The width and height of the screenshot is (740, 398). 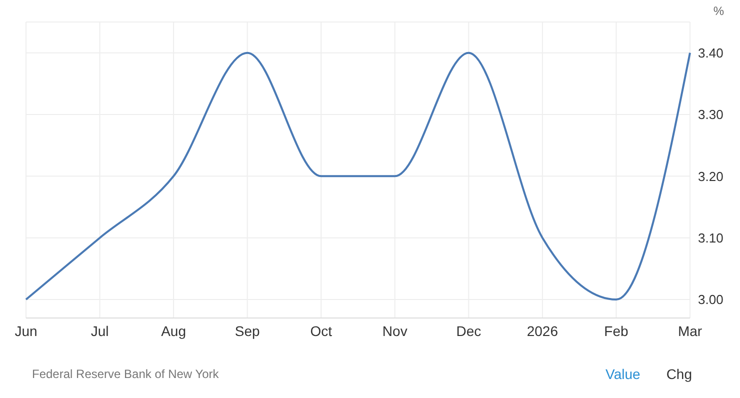 What do you see at coordinates (247, 330) in the screenshot?
I see `x-tick-label: Sep` at bounding box center [247, 330].